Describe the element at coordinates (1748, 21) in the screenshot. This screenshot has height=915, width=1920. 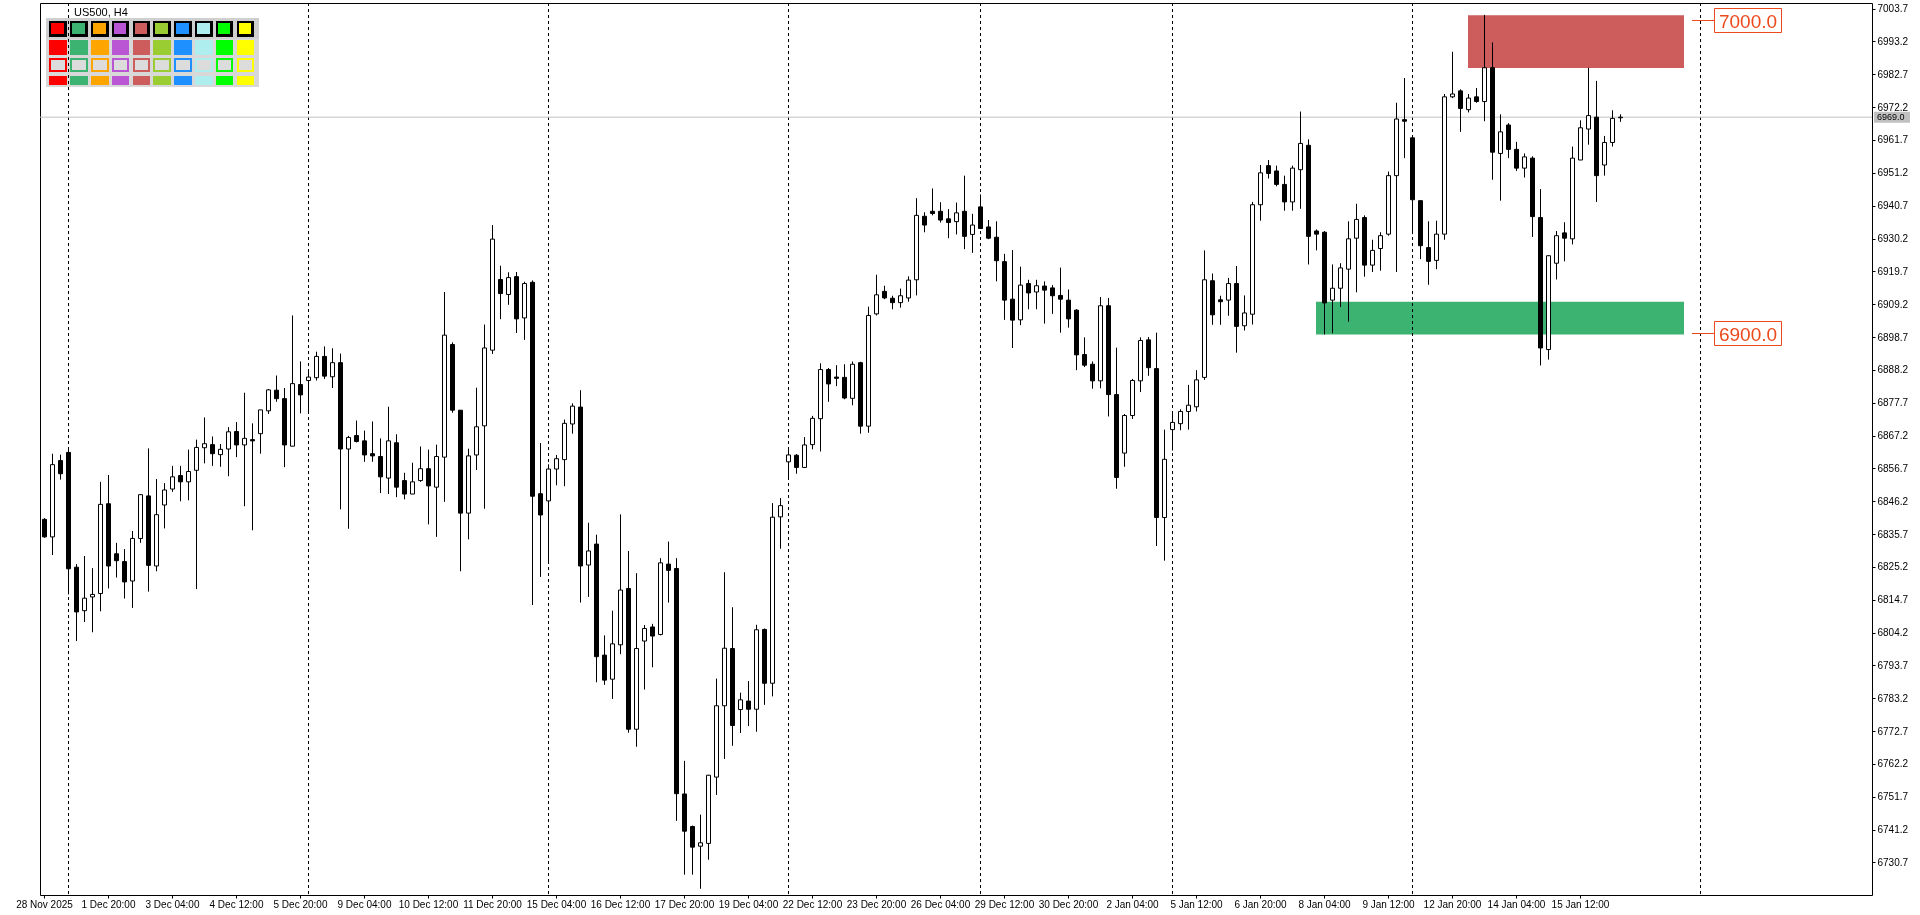
I see `annotation: 7000.0` at that location.